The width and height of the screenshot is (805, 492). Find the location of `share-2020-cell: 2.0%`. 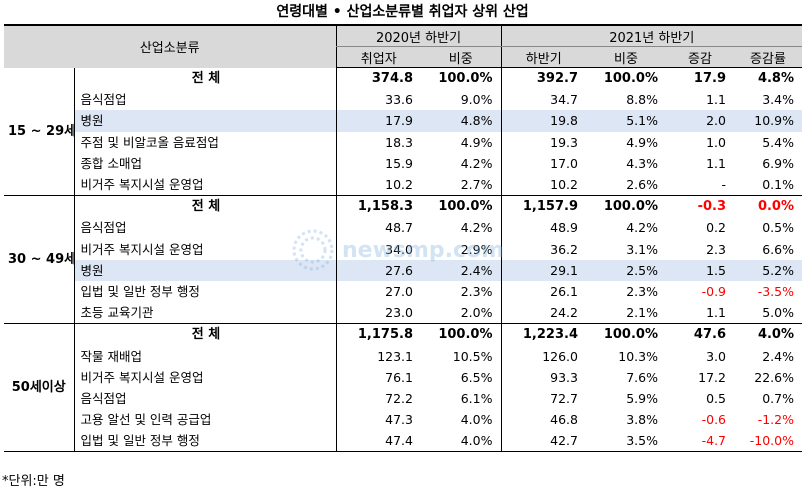

share-2020-cell: 2.0% is located at coordinates (461, 313).